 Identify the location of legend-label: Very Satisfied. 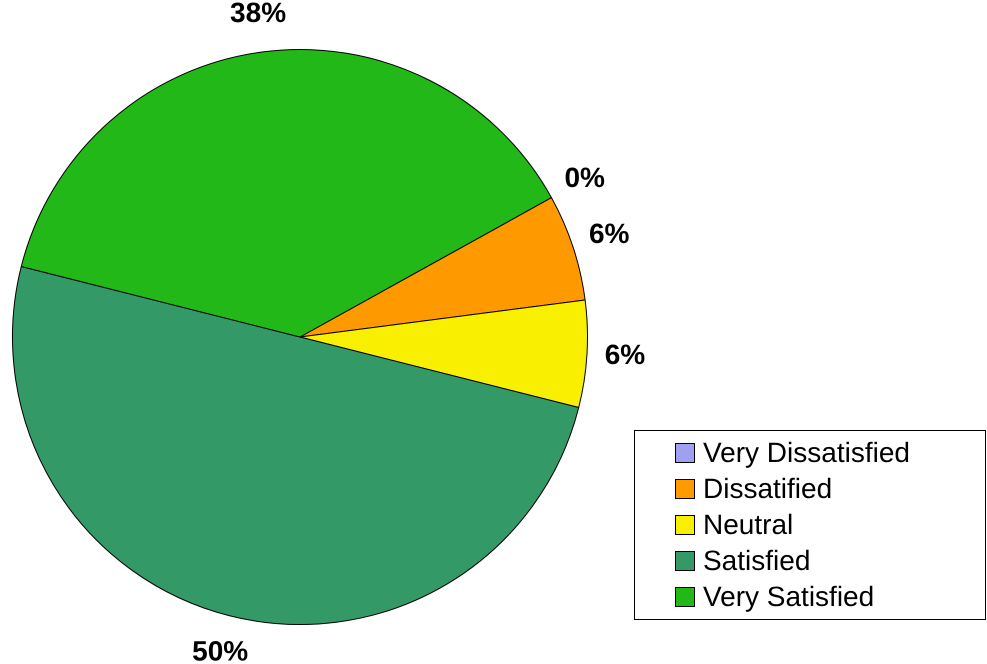
(788, 597).